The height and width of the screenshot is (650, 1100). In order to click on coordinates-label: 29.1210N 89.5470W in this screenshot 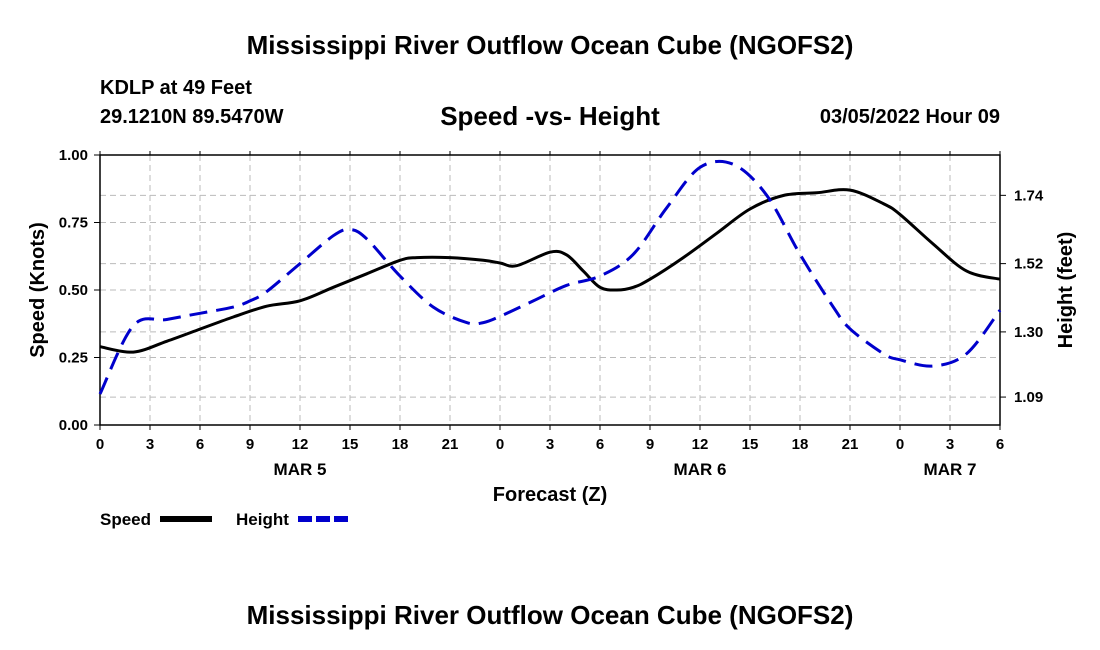, I will do `click(192, 117)`.